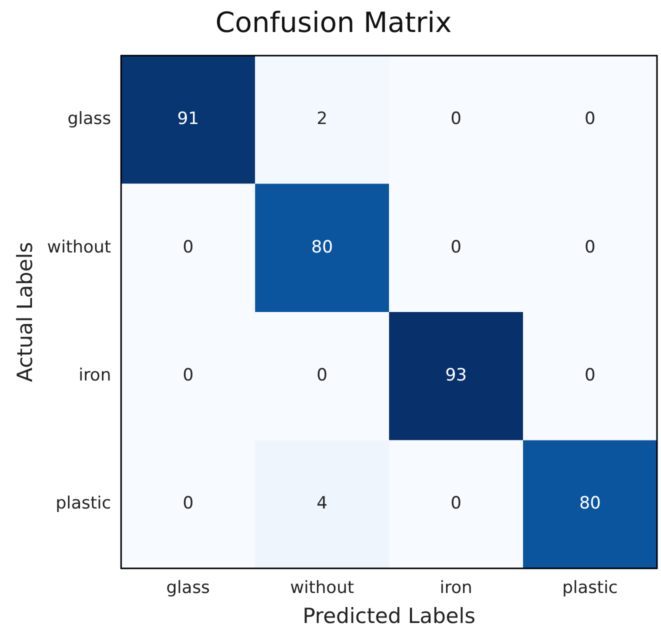  I want to click on data-label: 2, so click(322, 119).